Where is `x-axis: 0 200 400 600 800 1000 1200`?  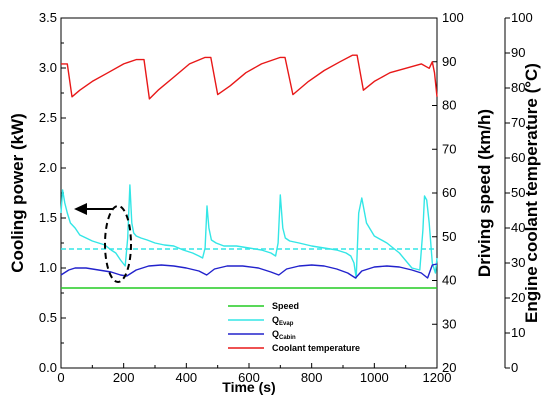 x-axis: 0 200 400 600 800 1000 1200 is located at coordinates (254, 374).